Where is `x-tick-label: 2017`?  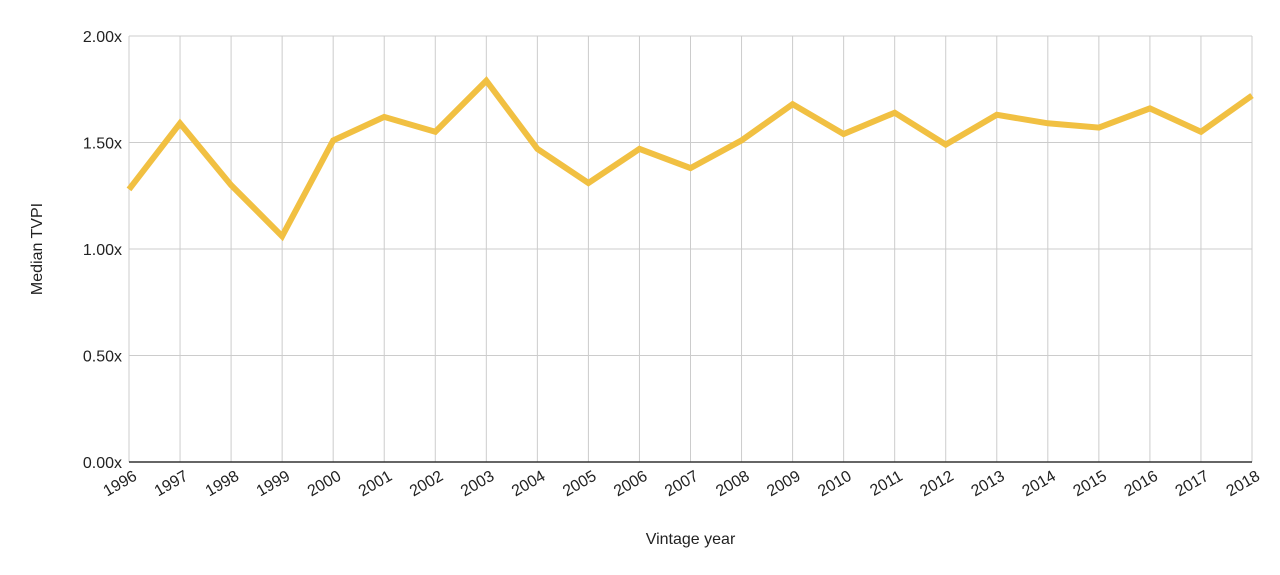 x-tick-label: 2017 is located at coordinates (1192, 484).